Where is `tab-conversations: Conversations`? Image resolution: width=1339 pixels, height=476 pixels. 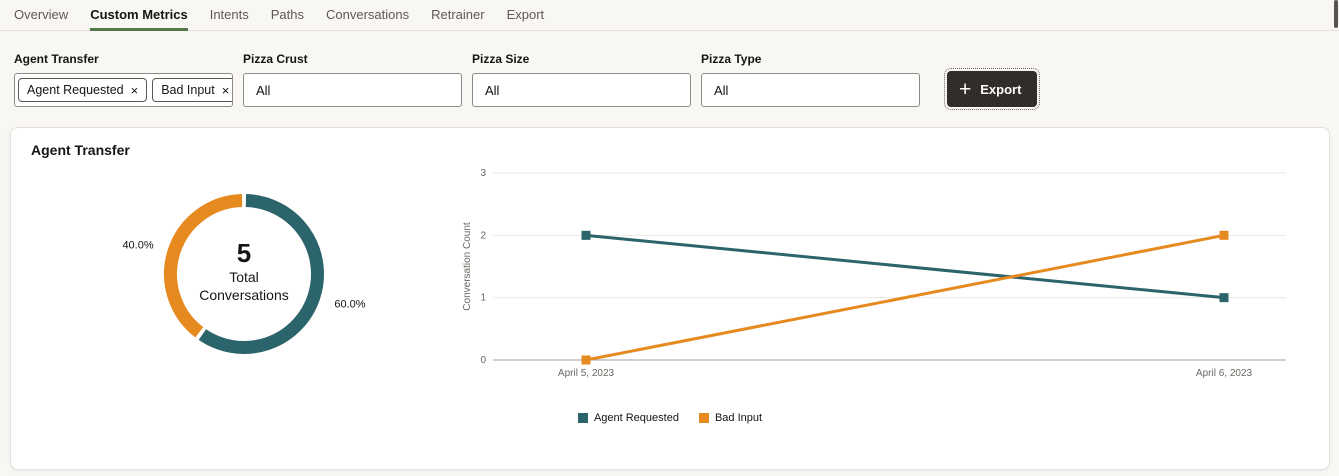
tab-conversations: Conversations is located at coordinates (368, 14).